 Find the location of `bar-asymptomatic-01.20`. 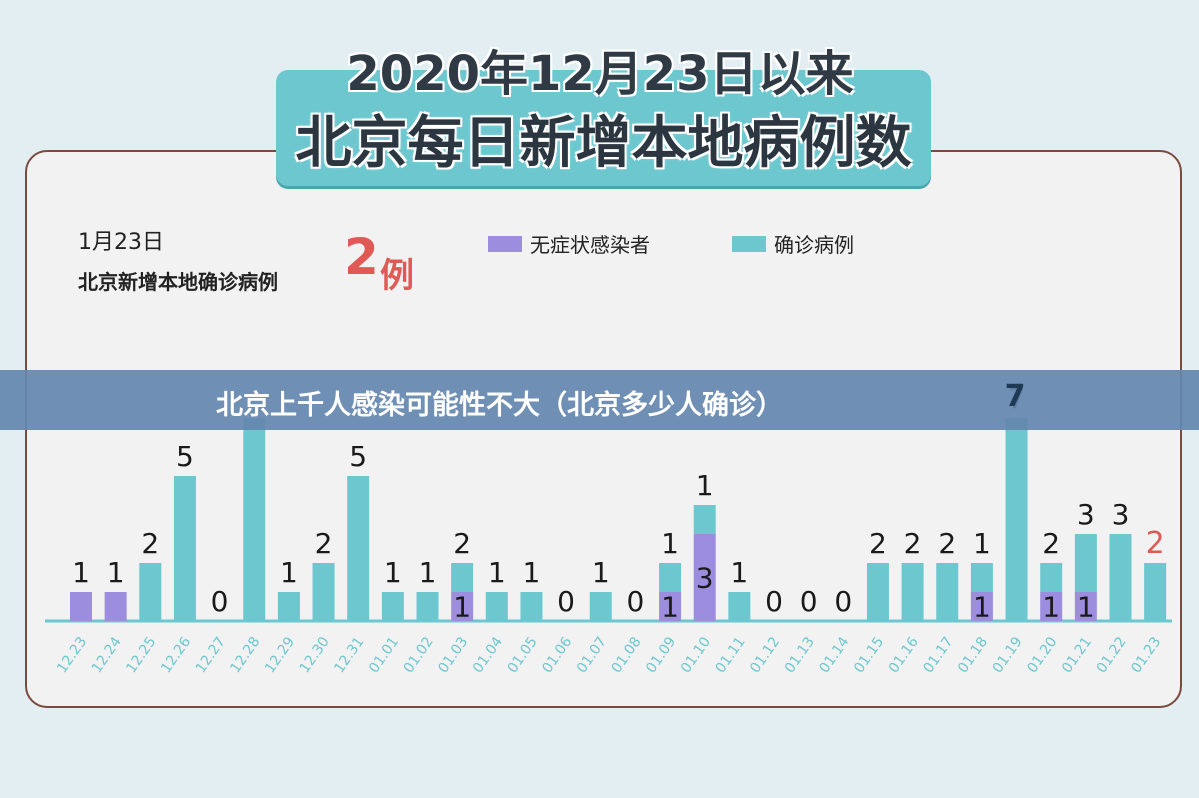

bar-asymptomatic-01.20 is located at coordinates (1051, 606).